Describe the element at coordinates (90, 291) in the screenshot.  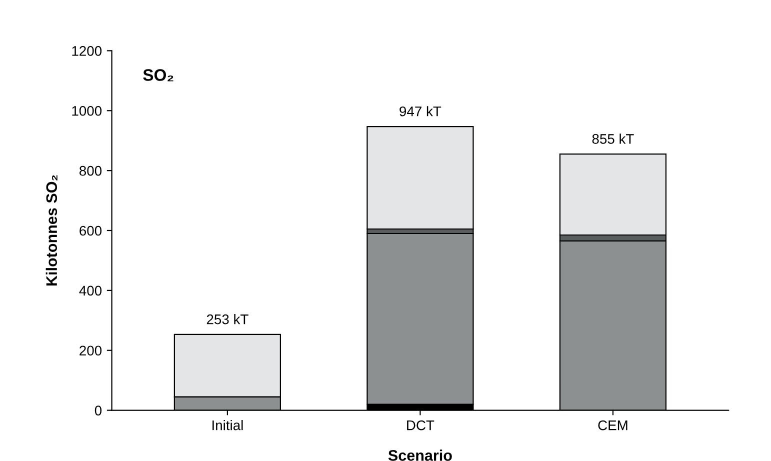
I see `y-tick-label: 400` at that location.